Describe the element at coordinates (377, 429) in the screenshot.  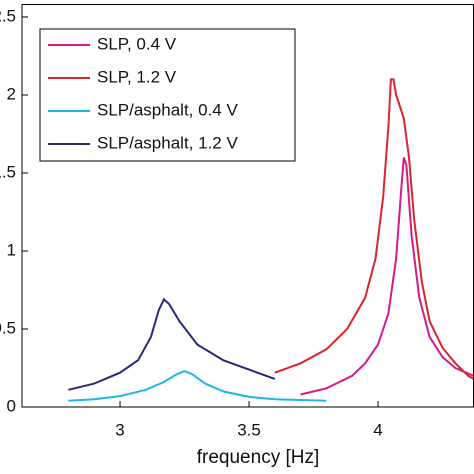
I see `x-tick-label: 4` at that location.